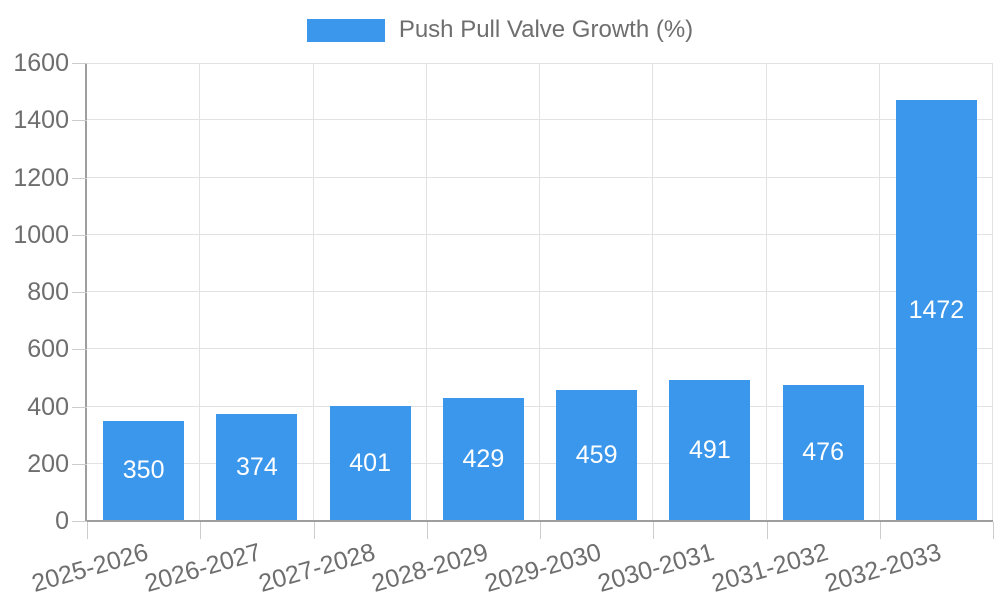 The image size is (1000, 600). What do you see at coordinates (41, 177) in the screenshot?
I see `y-axis-tick-label: 1200` at bounding box center [41, 177].